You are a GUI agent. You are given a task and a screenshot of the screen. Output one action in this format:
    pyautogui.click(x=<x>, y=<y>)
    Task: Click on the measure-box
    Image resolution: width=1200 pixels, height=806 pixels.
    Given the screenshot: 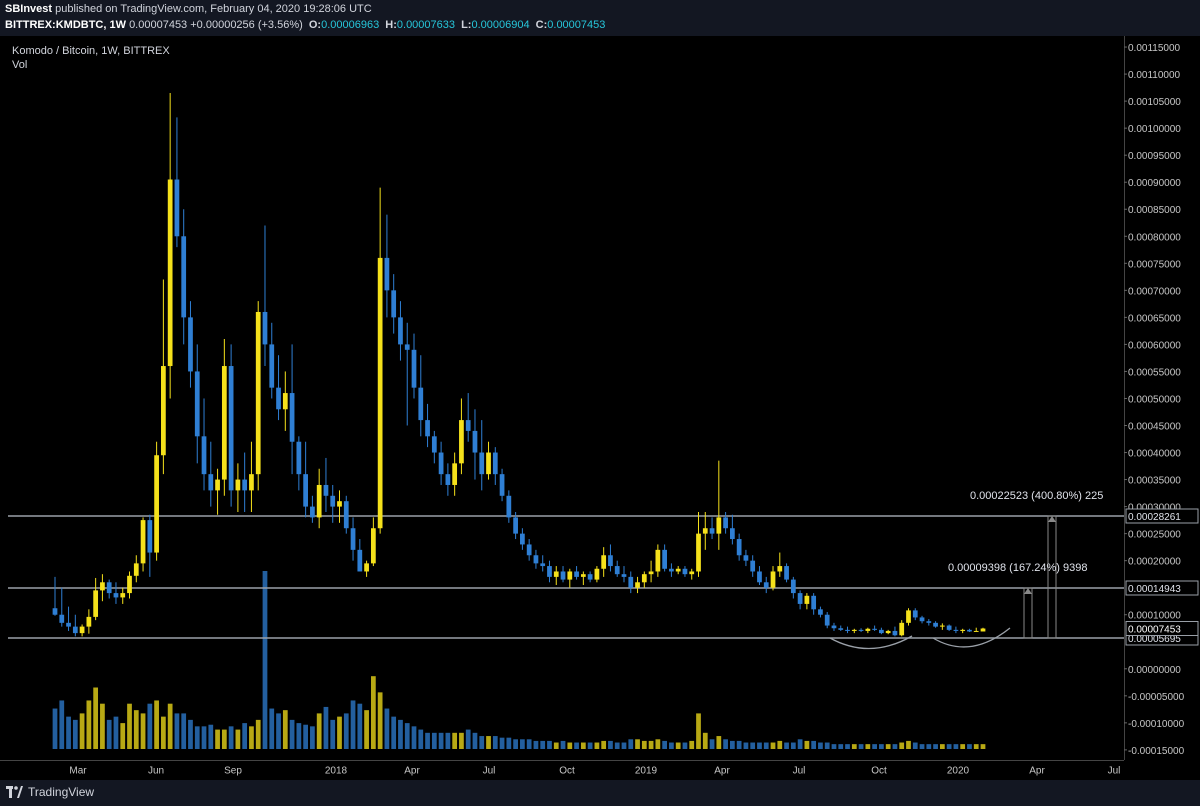 What is the action you would take?
    pyautogui.click(x=1028, y=613)
    